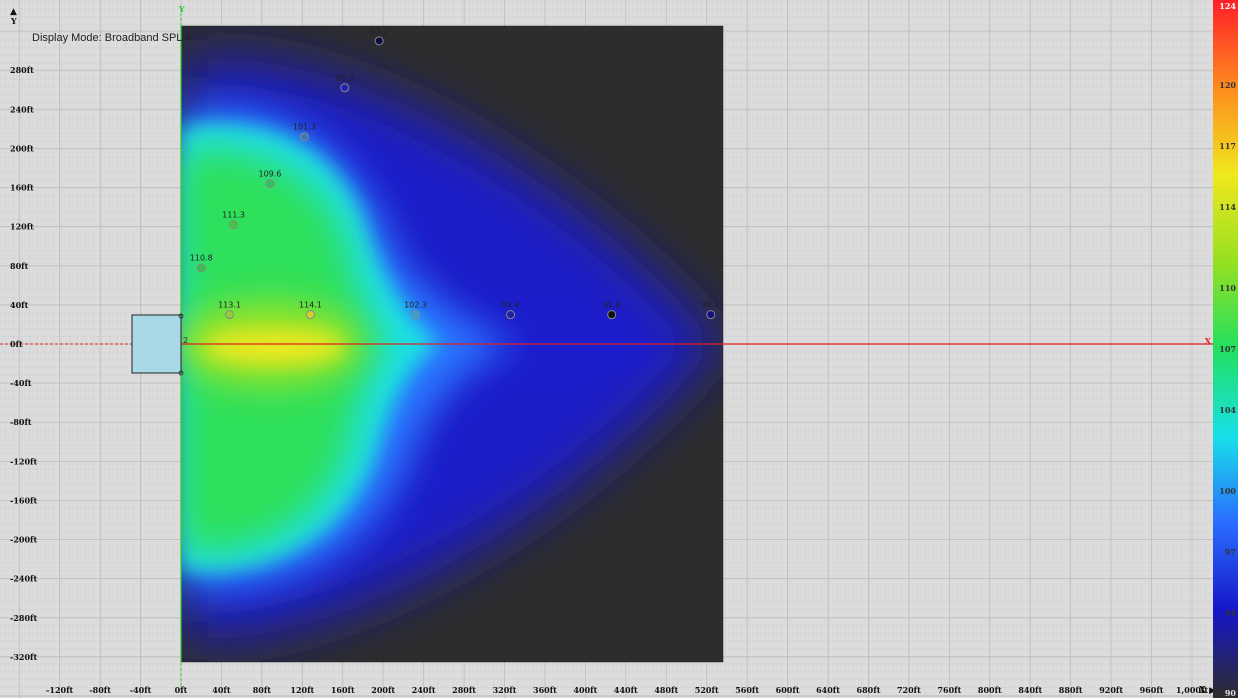 The height and width of the screenshot is (698, 1238). I want to click on y-tick-label: 80ft, so click(19, 266).